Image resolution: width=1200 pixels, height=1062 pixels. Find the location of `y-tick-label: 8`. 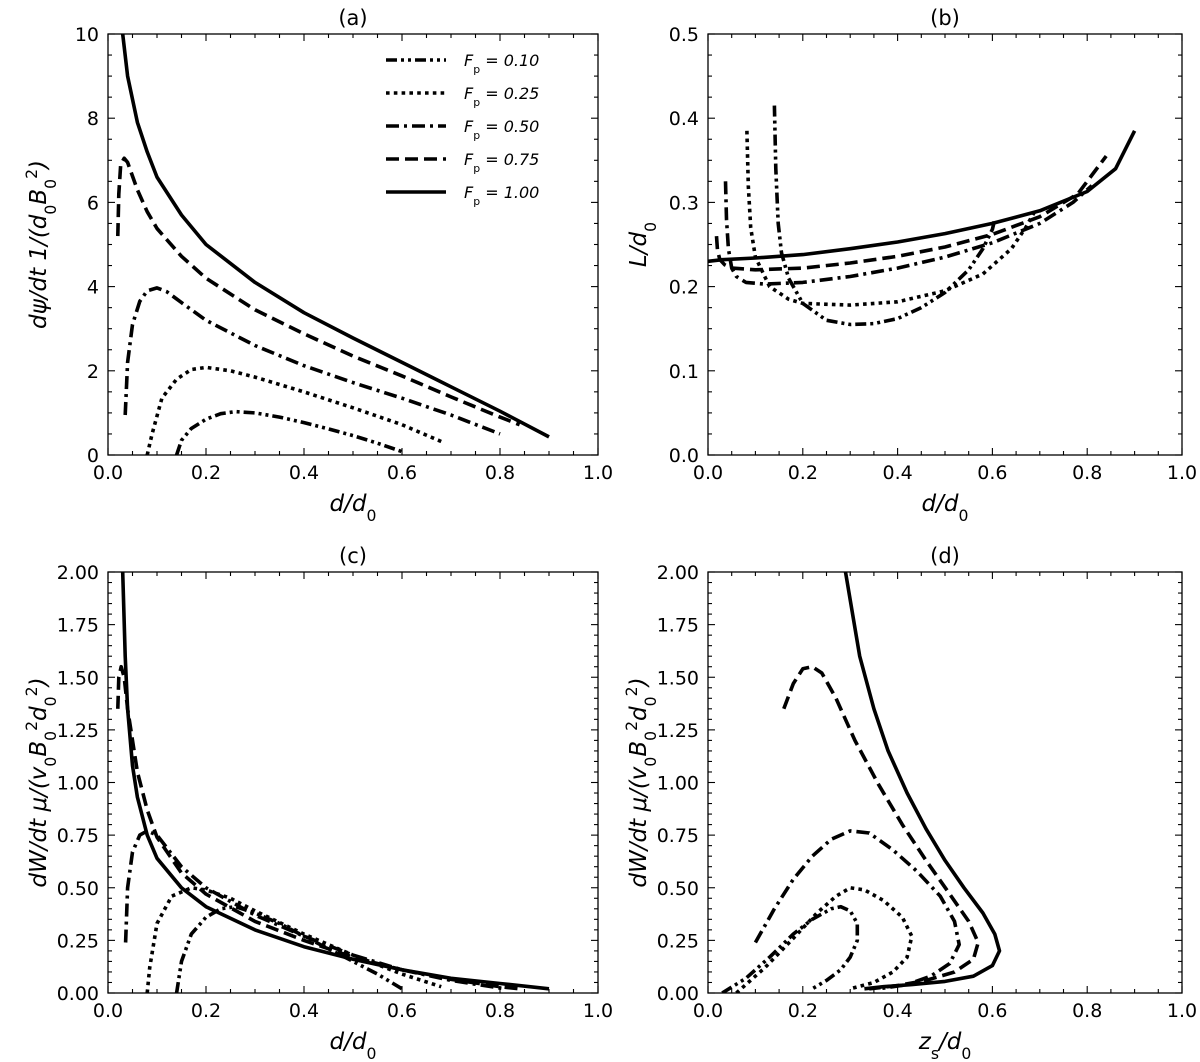

y-tick-label: 8 is located at coordinates (93, 119).